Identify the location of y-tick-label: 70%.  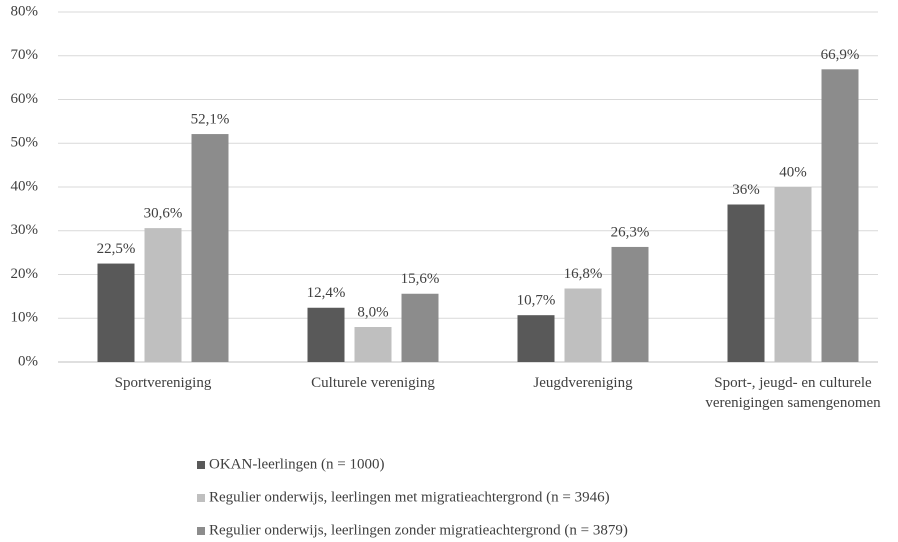
(25, 55).